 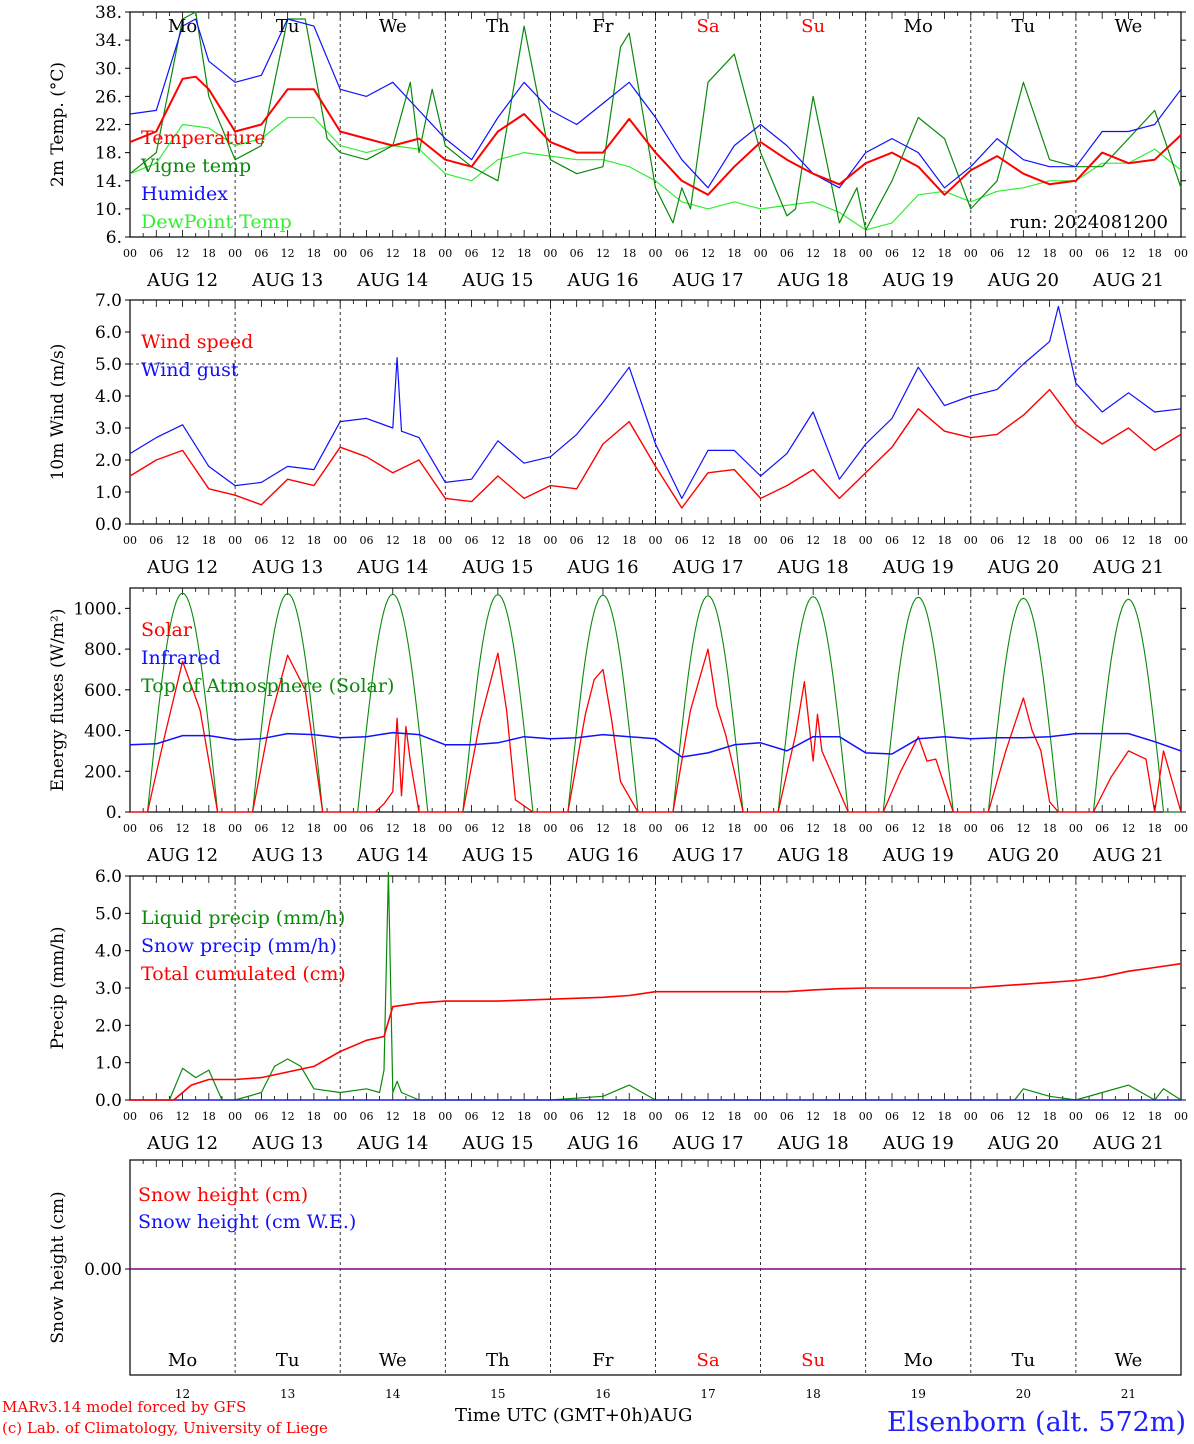 What do you see at coordinates (655, 135) in the screenshot?
I see `series-line-temperature` at bounding box center [655, 135].